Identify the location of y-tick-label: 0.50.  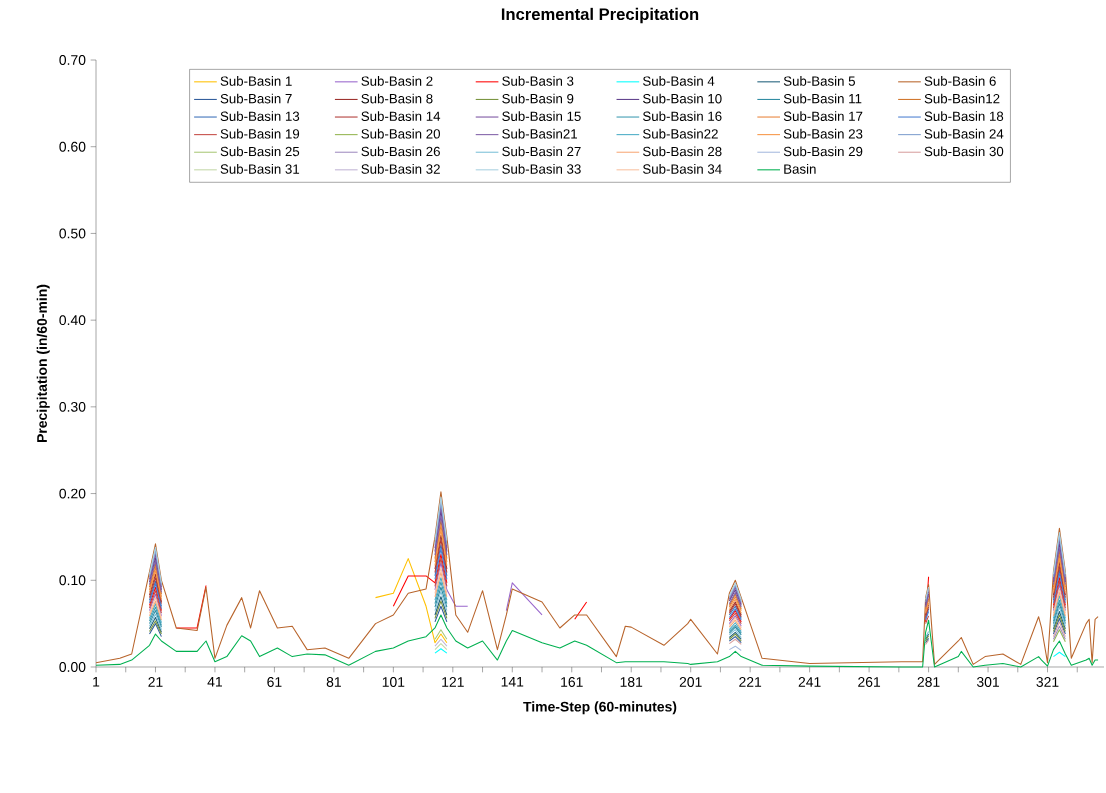
(72, 233).